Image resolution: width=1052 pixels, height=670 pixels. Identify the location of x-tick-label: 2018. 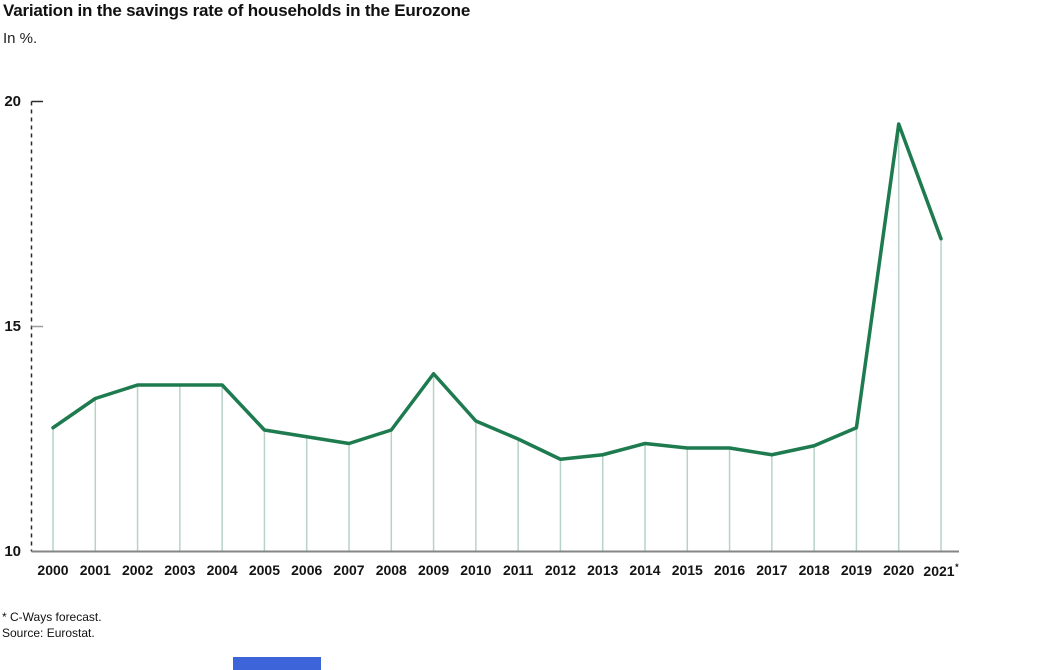
(814, 570).